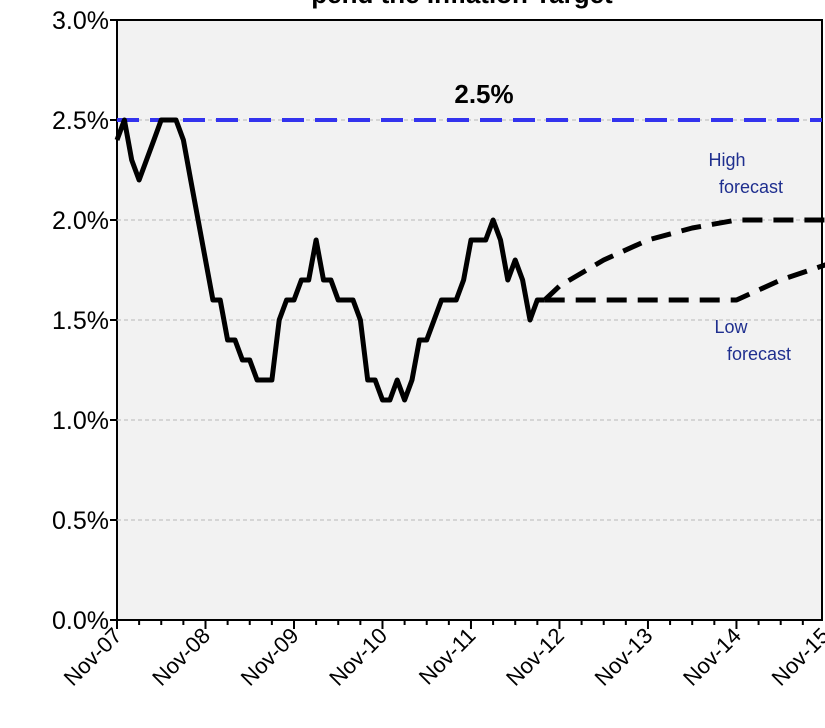 The image size is (825, 728). Describe the element at coordinates (752, 340) in the screenshot. I see `low-forecast-annotation: Low forecast` at that location.